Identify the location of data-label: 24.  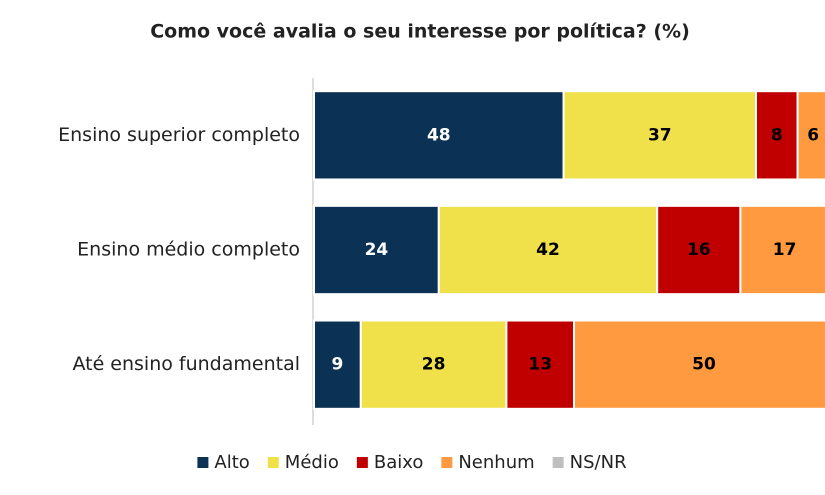
(377, 250).